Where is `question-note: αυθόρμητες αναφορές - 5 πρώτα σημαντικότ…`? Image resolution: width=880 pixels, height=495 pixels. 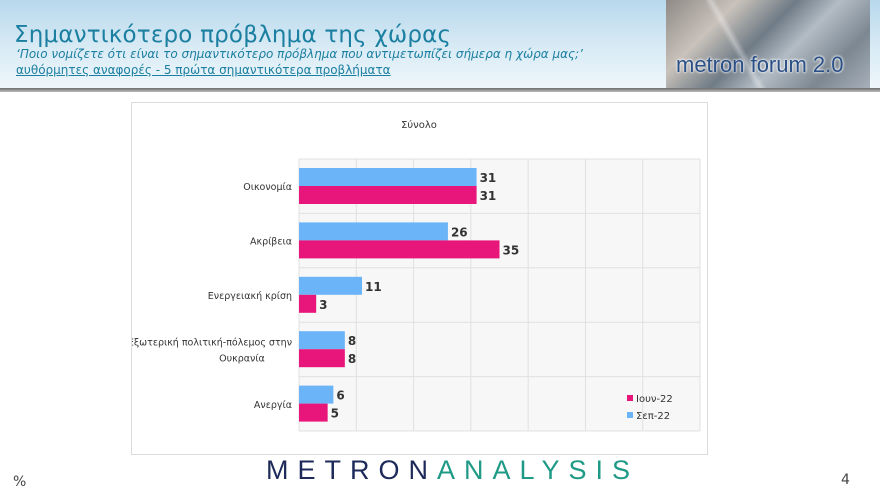 question-note: αυθόρμητες αναφορές - 5 πρώτα σημαντικότ… is located at coordinates (203, 70).